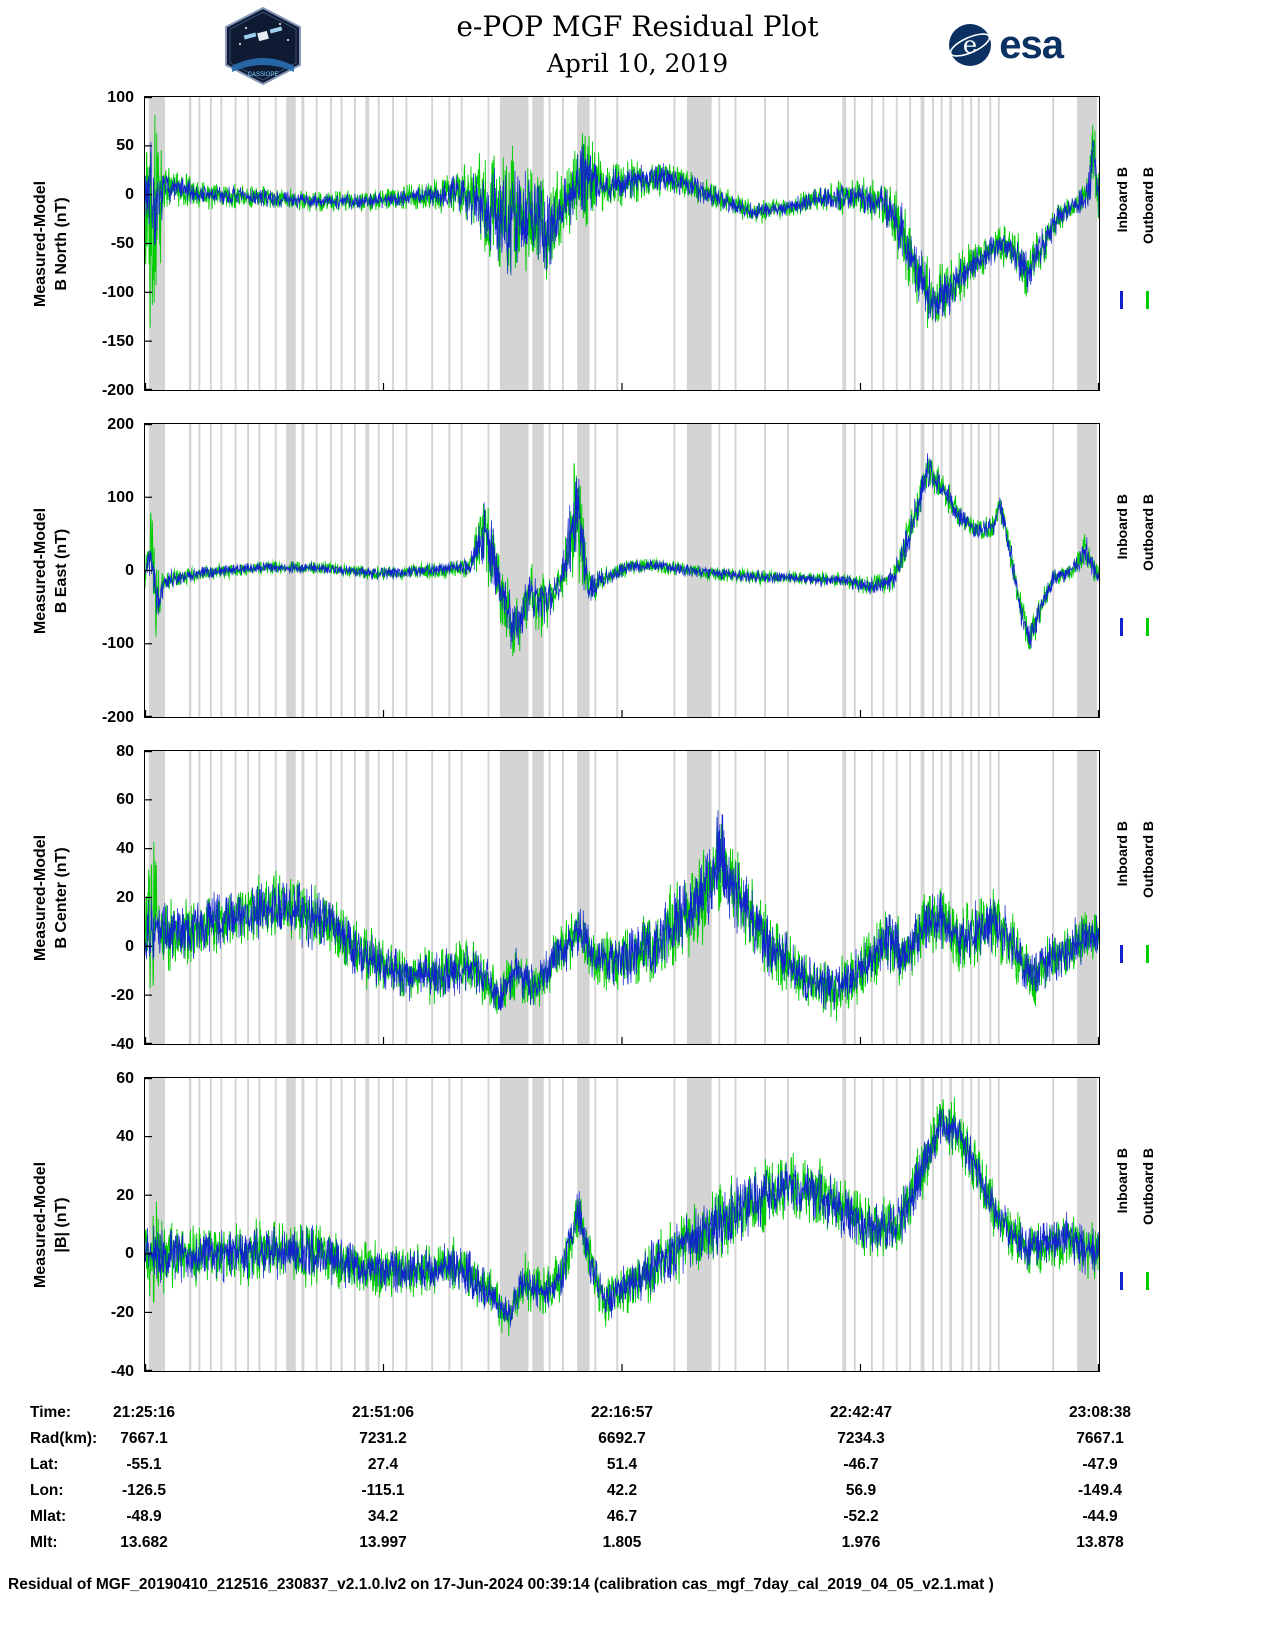 Image resolution: width=1275 pixels, height=1650 pixels. What do you see at coordinates (64, 1438) in the screenshot?
I see `ephemeris-row-label: Rad(km):` at bounding box center [64, 1438].